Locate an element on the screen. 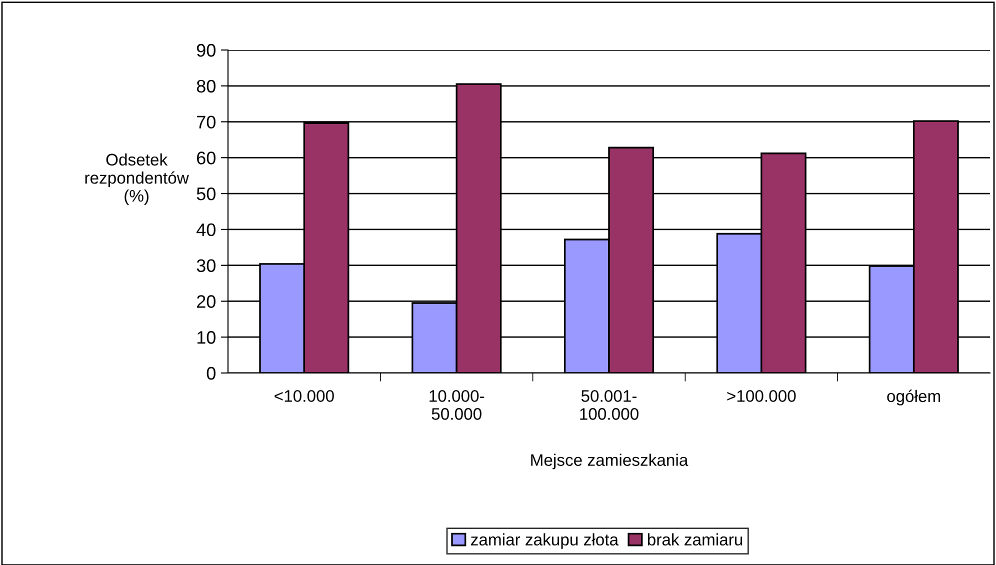 This screenshot has width=996, height=565. y-tick-label: 70 is located at coordinates (206, 122).